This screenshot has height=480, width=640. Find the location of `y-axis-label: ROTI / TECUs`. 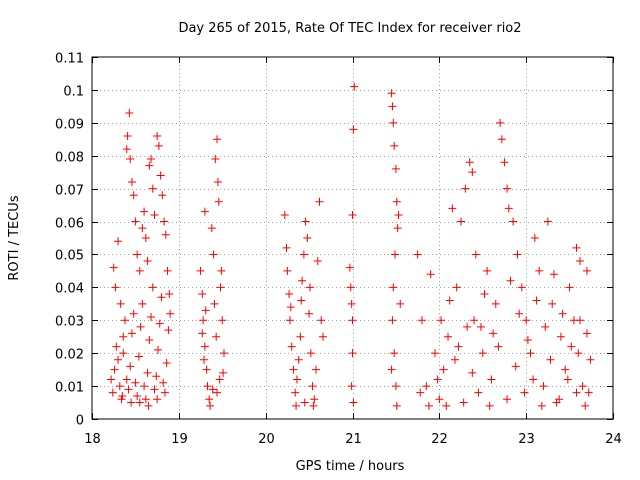

y-axis-label: ROTI / TECUs is located at coordinates (14, 237).